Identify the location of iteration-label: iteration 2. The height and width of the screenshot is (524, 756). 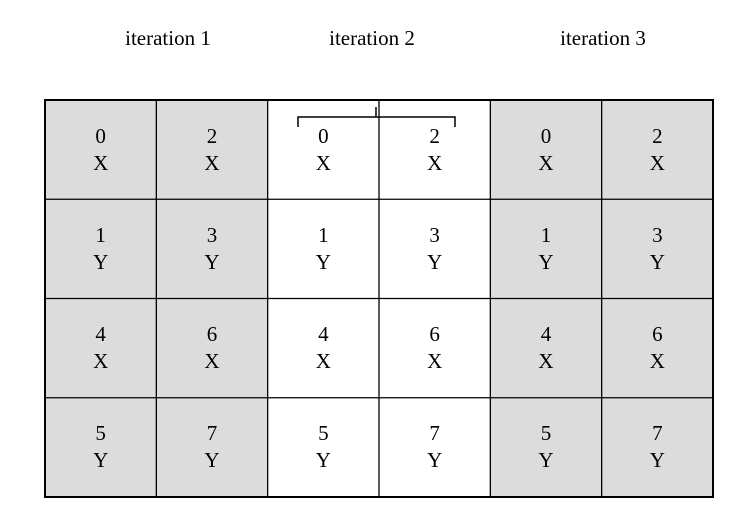
(372, 38).